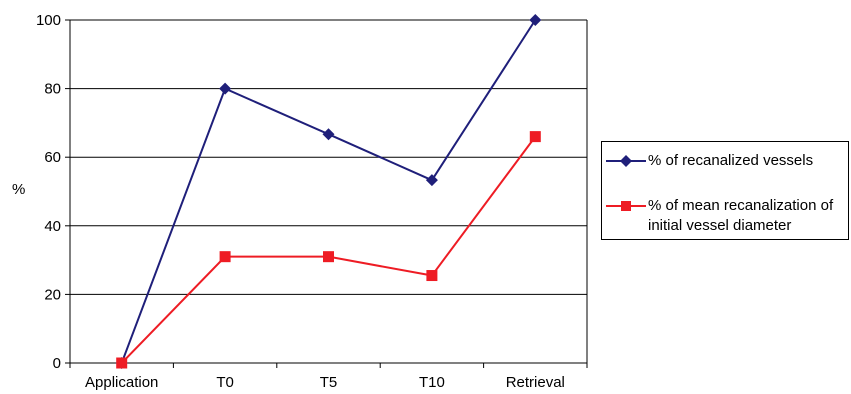  What do you see at coordinates (48, 192) in the screenshot?
I see `y-tick-labels: 0 20 40 60 80 100` at bounding box center [48, 192].